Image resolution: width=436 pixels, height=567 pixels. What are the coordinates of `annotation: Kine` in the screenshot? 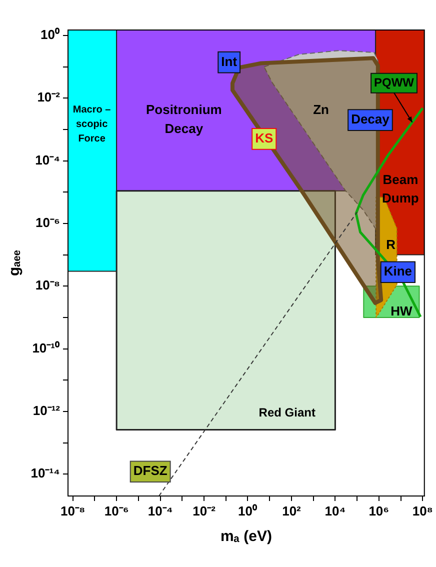 It's located at (398, 271).